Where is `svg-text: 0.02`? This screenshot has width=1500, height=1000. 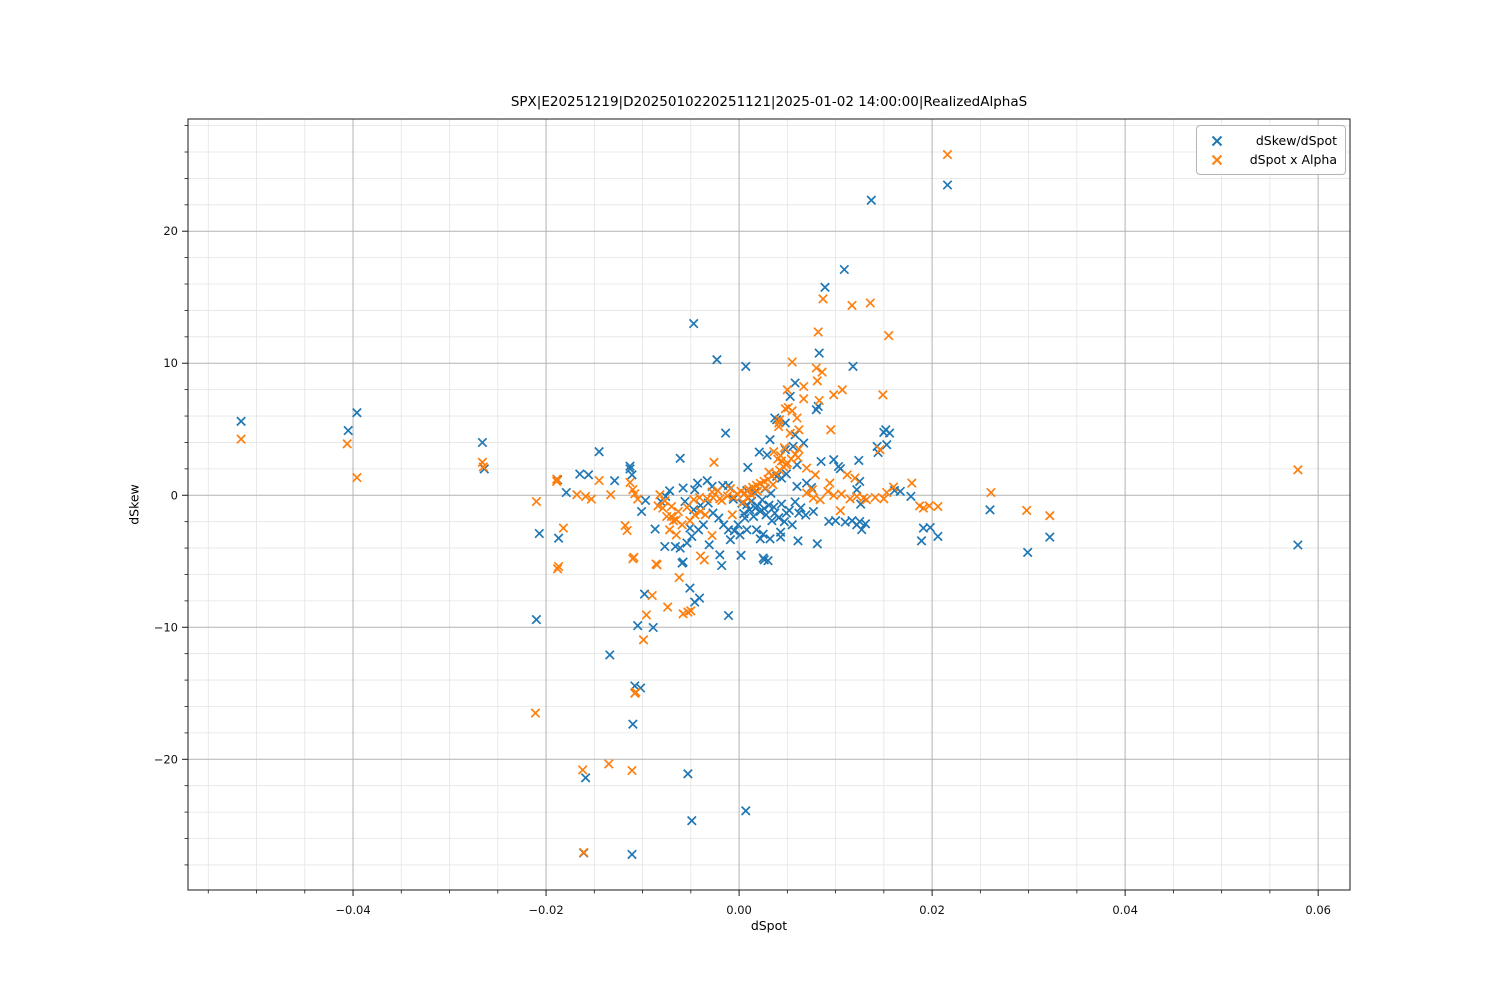
svg-text: 0.02 is located at coordinates (932, 910).